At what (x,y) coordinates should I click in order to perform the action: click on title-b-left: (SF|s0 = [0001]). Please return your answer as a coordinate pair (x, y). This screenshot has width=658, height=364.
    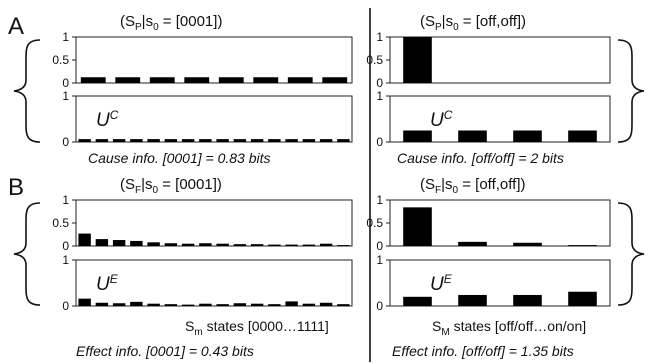
    Looking at the image, I should click on (171, 186).